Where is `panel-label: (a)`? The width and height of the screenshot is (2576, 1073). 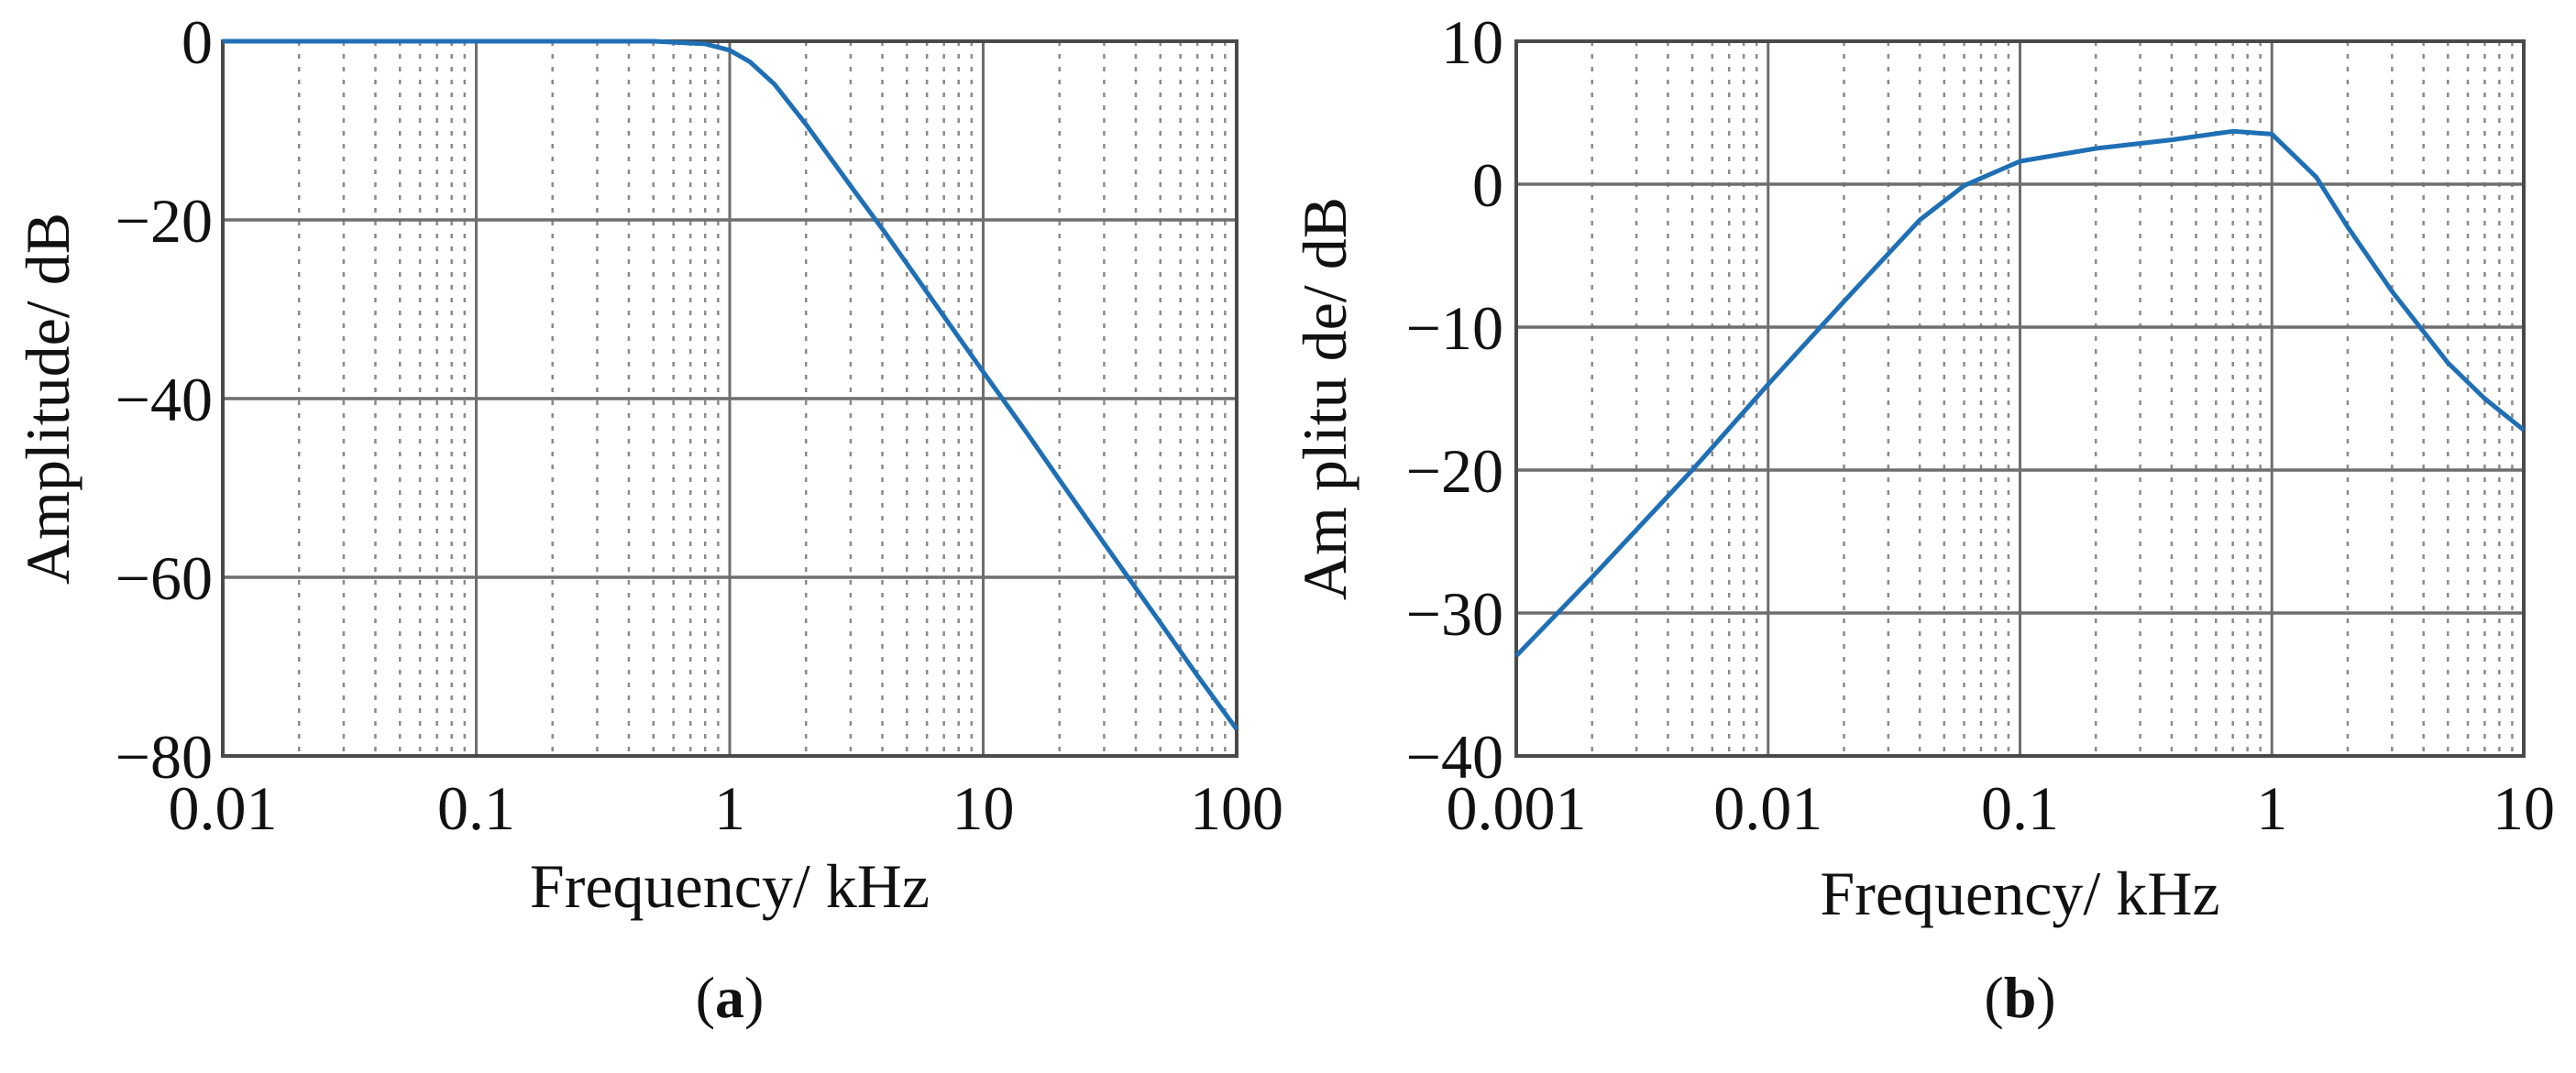
panel-label: (a) is located at coordinates (731, 998).